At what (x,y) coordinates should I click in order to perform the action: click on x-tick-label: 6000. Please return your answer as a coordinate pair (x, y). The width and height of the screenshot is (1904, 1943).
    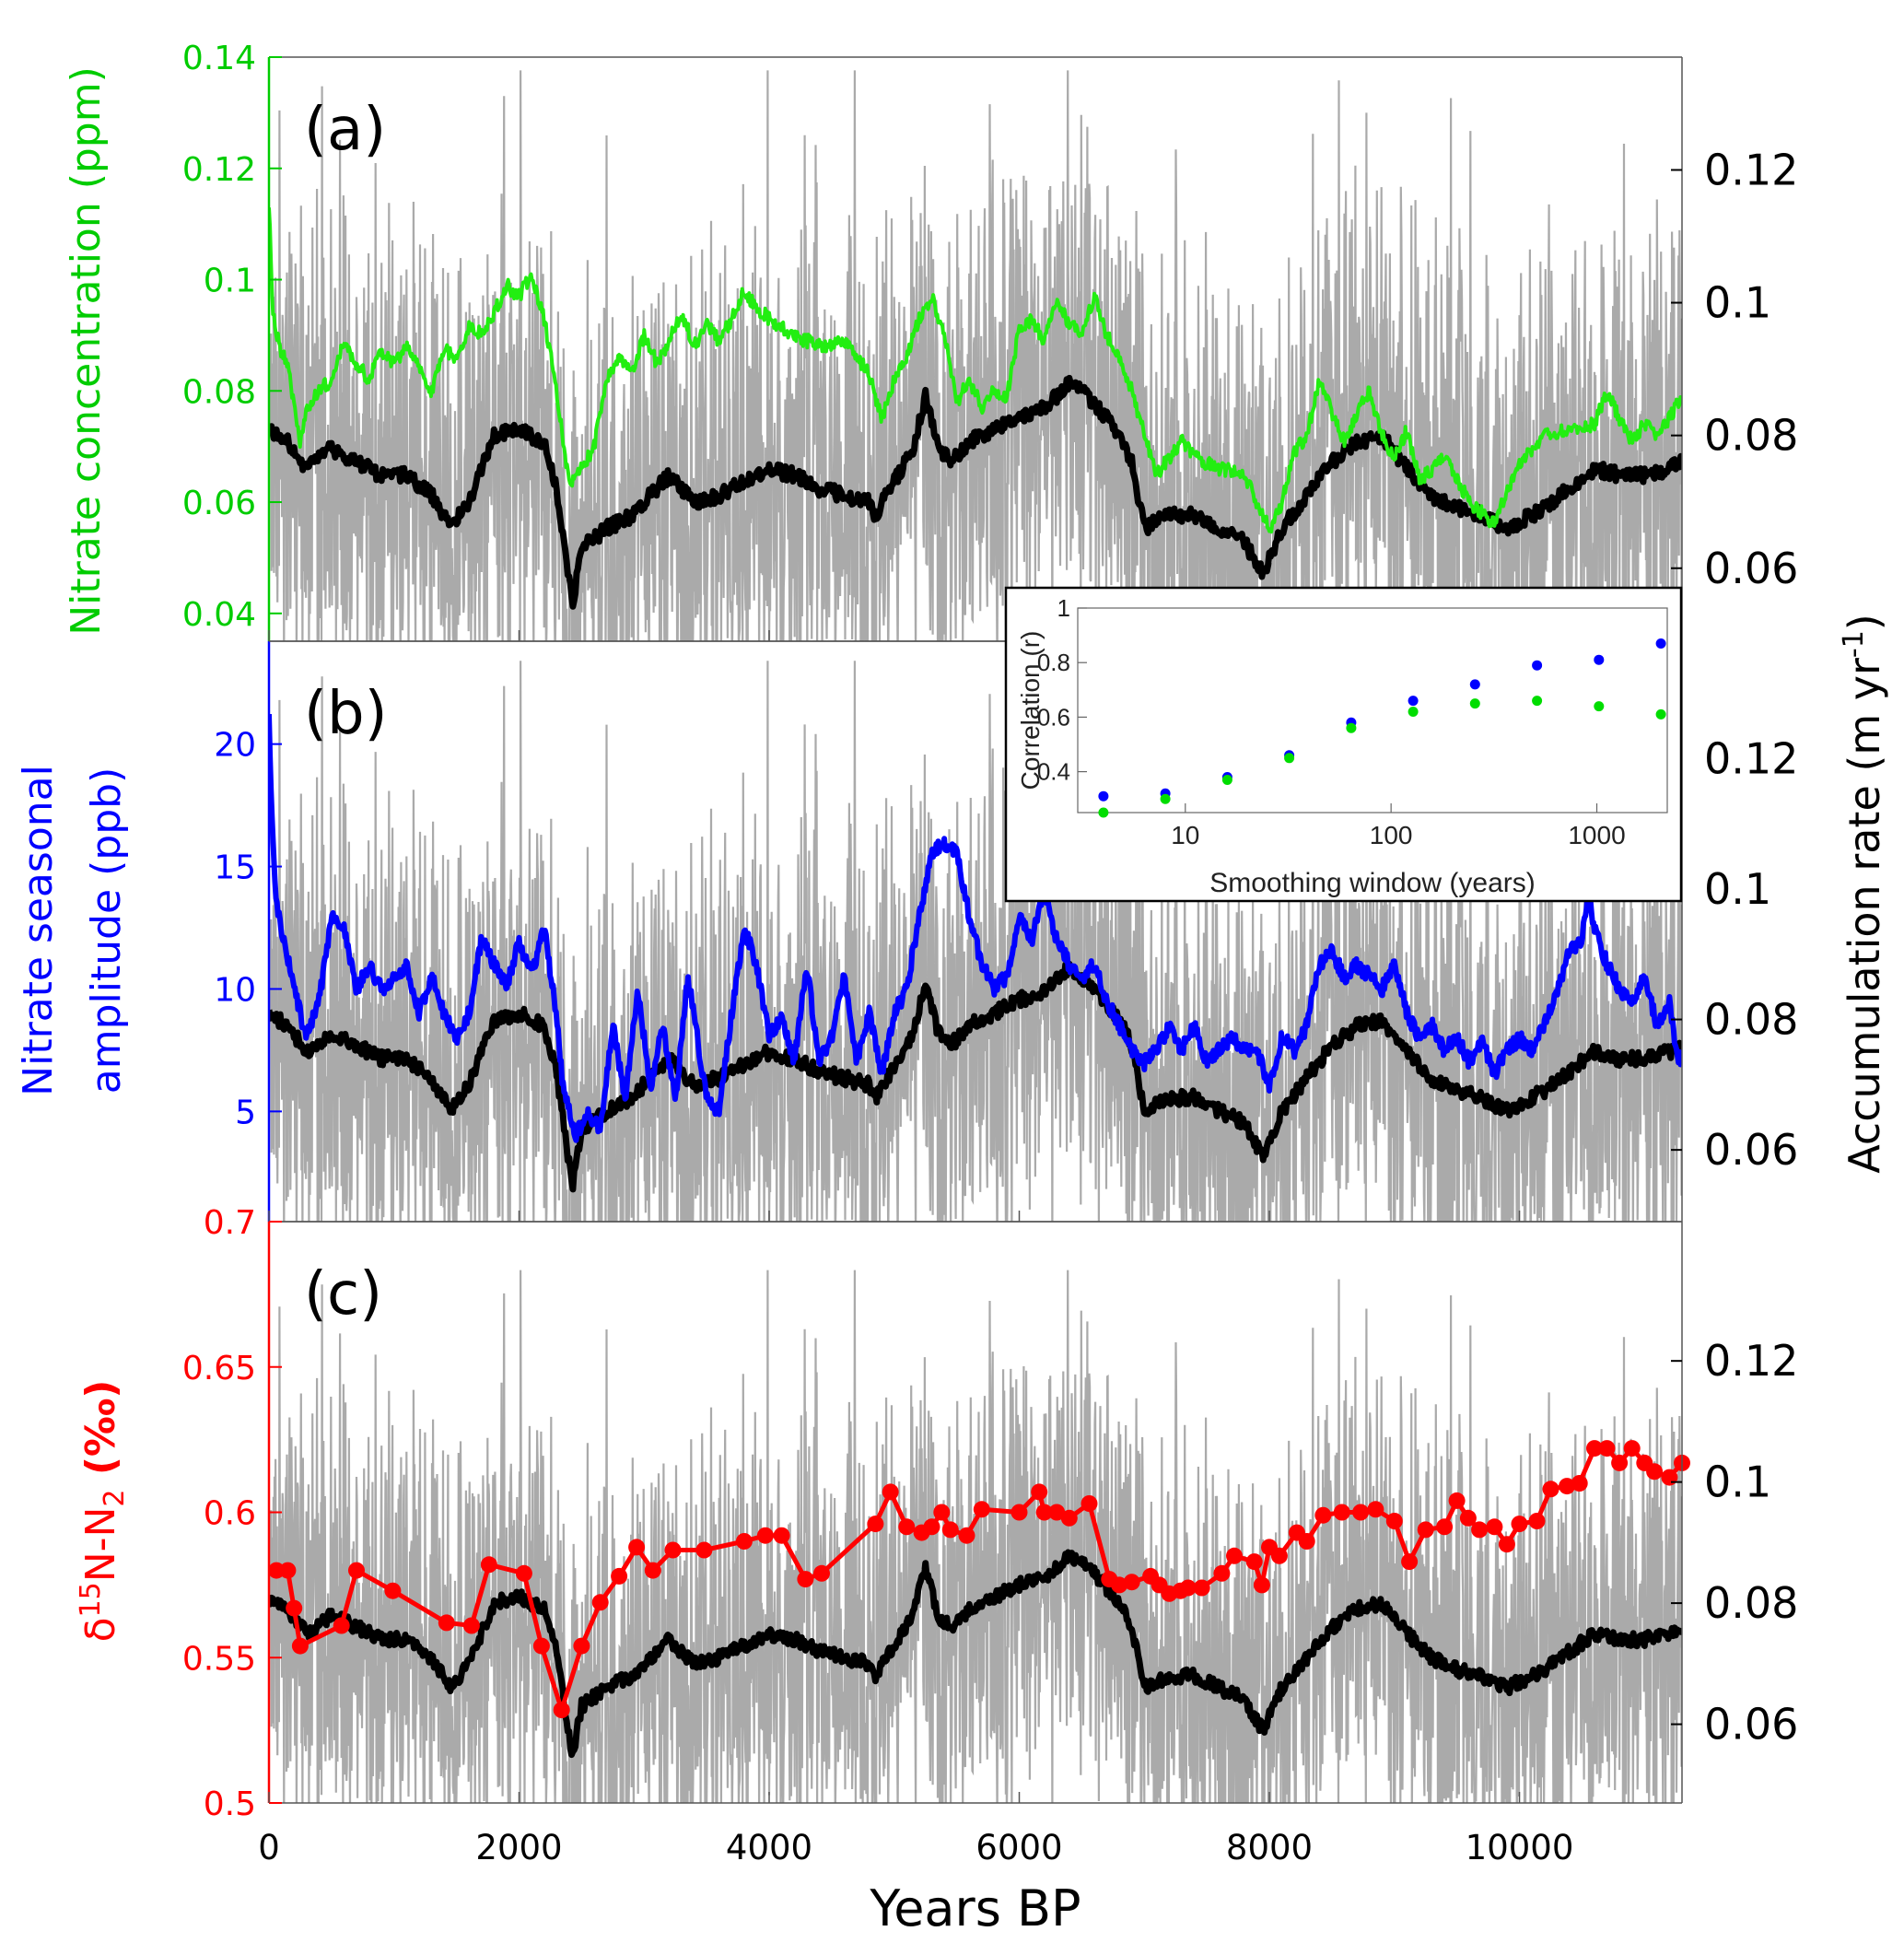
    Looking at the image, I should click on (1018, 1848).